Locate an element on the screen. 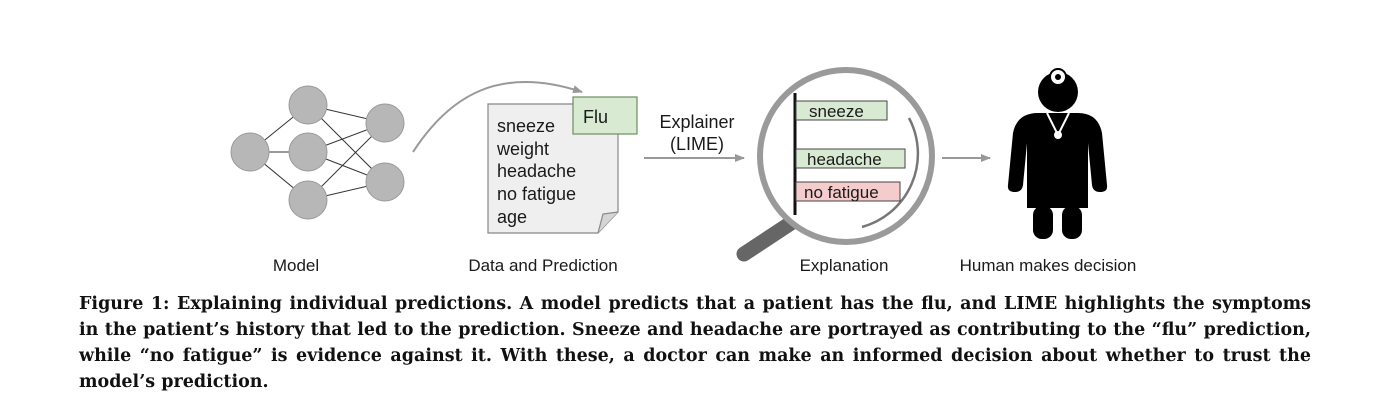 This screenshot has height=409, width=1400. explanation-bar-label: headache is located at coordinates (844, 159).